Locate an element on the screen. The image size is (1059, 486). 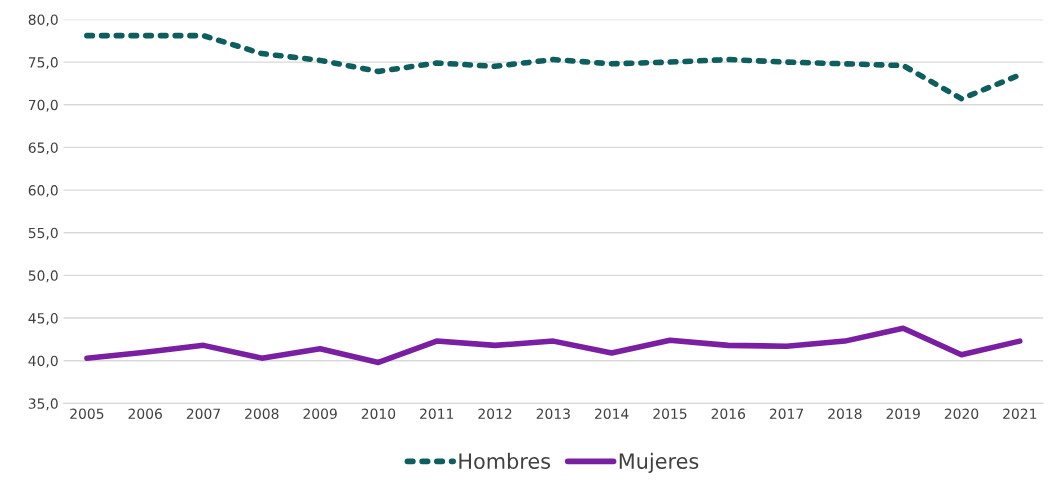
y-tick-label: 65,0 is located at coordinates (43, 148).